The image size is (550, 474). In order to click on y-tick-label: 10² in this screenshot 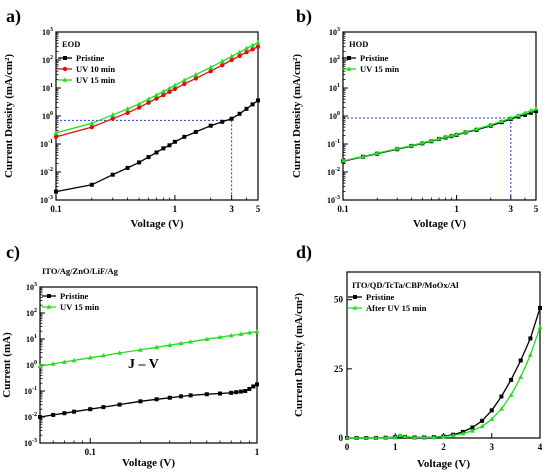, I will do `click(47, 60)`.